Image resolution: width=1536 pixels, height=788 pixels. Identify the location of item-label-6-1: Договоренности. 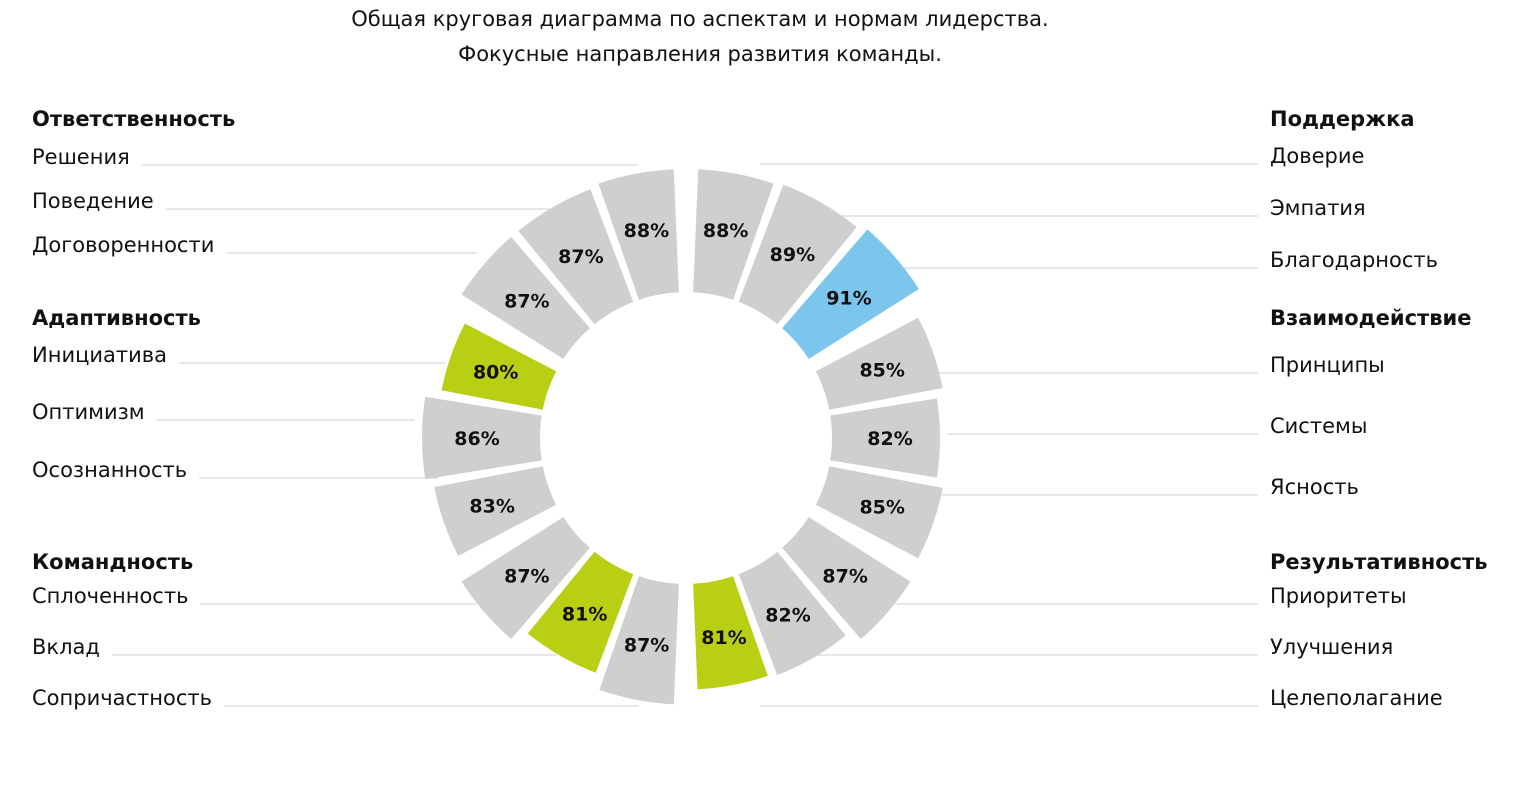
(123, 245).